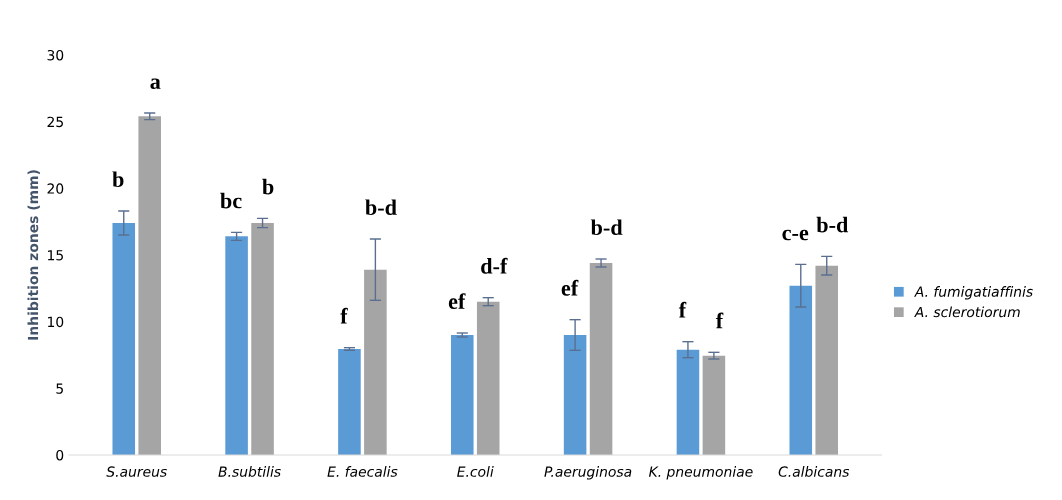 Image resolution: width=1062 pixels, height=500 pixels. Describe the element at coordinates (55, 188) in the screenshot. I see `y-tick-label: 20` at that location.